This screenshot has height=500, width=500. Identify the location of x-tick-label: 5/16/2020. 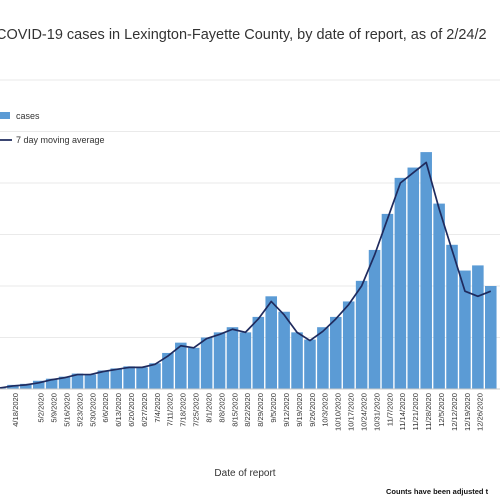
(66, 410).